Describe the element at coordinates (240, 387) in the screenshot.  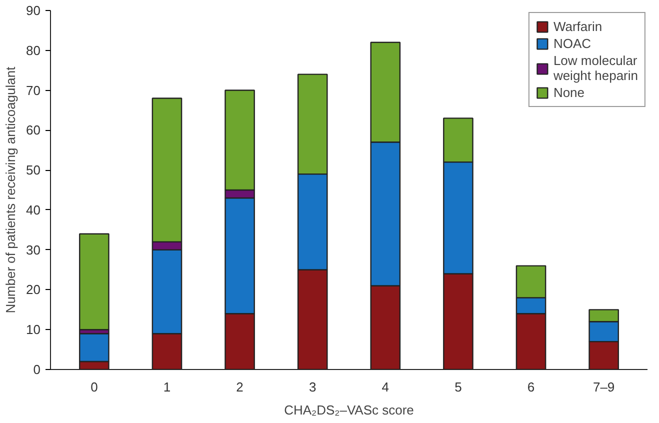
I see `x-tick-label: 2` at that location.